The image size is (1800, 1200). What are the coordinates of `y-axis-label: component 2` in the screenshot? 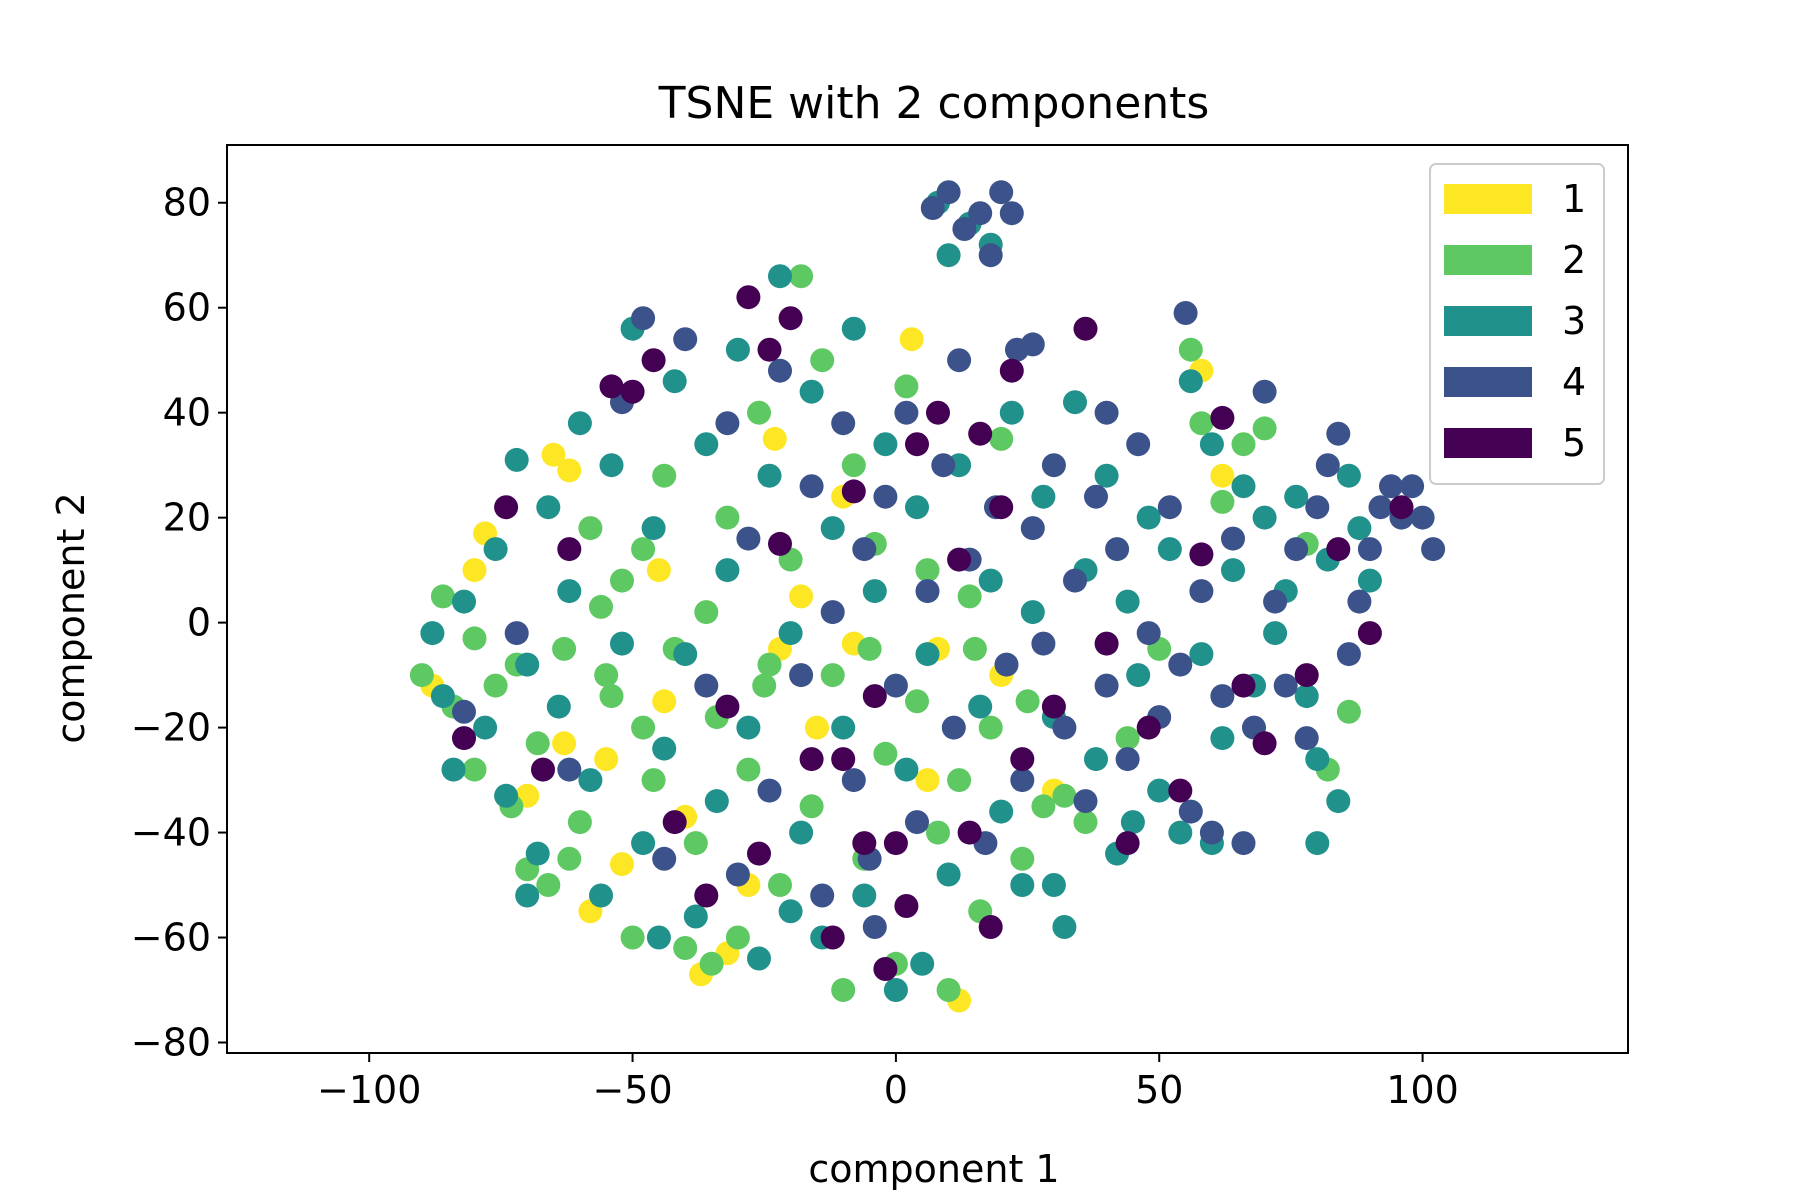 It's located at (71, 617).